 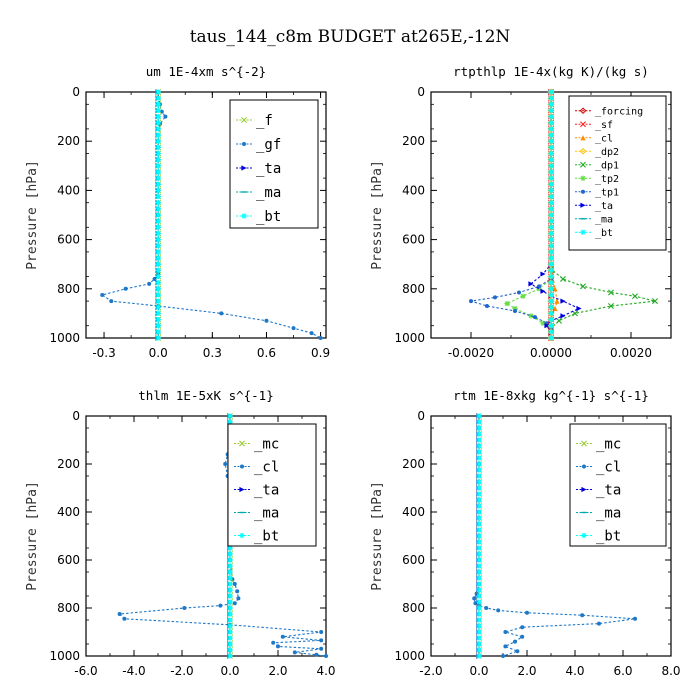 What do you see at coordinates (631, 353) in the screenshot?
I see `x-tick-label: 0.0020` at bounding box center [631, 353].